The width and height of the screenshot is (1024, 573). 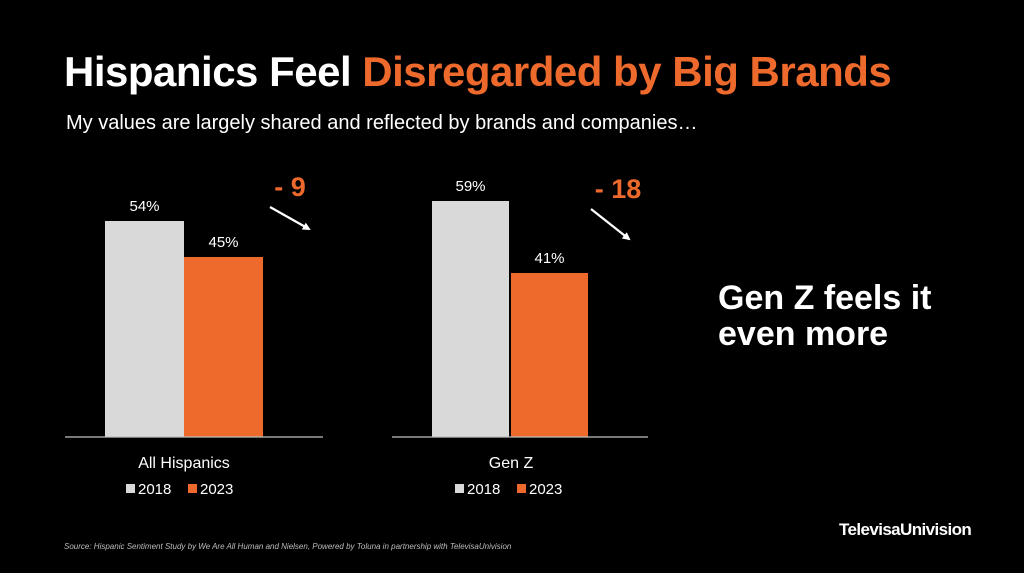 I want to click on callout-text: Gen Z feels it even more, so click(x=848, y=316).